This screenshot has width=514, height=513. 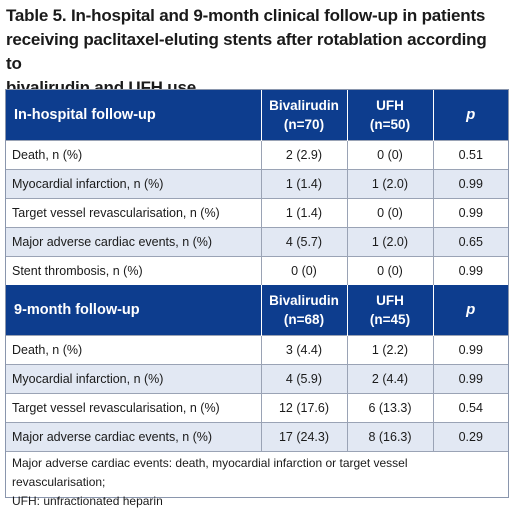 What do you see at coordinates (303, 378) in the screenshot?
I see `bivalirudin-value: 4 (5.9)` at bounding box center [303, 378].